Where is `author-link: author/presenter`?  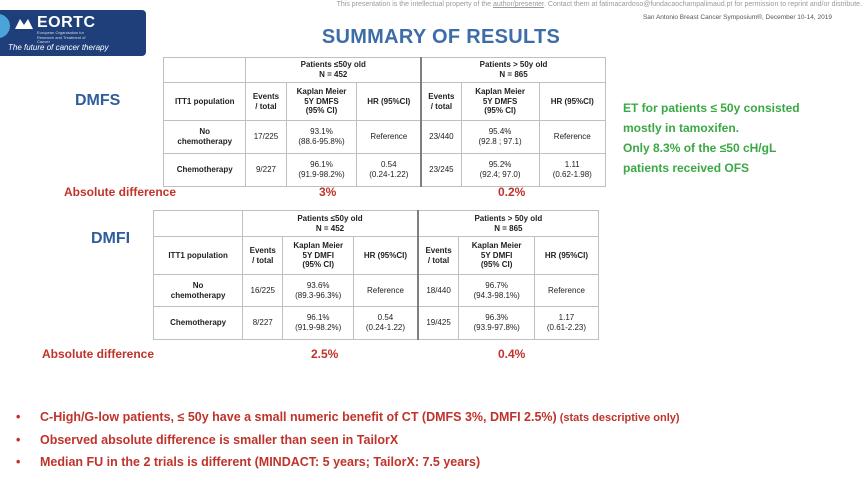 author-link: author/presenter is located at coordinates (518, 4).